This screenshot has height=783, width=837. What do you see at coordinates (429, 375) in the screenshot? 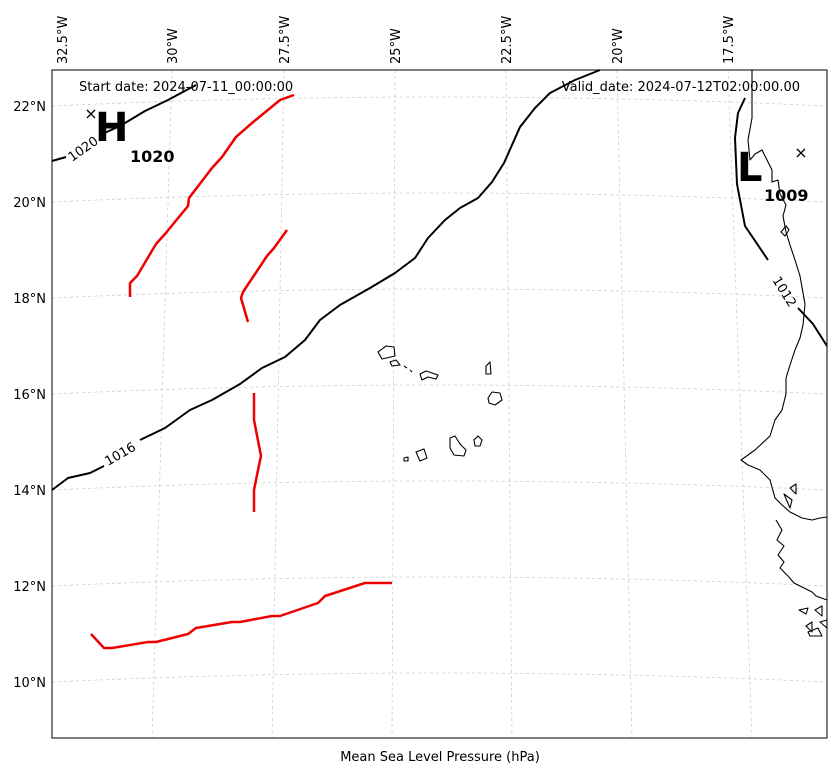
I see `island-sao-nicolau` at bounding box center [429, 375].